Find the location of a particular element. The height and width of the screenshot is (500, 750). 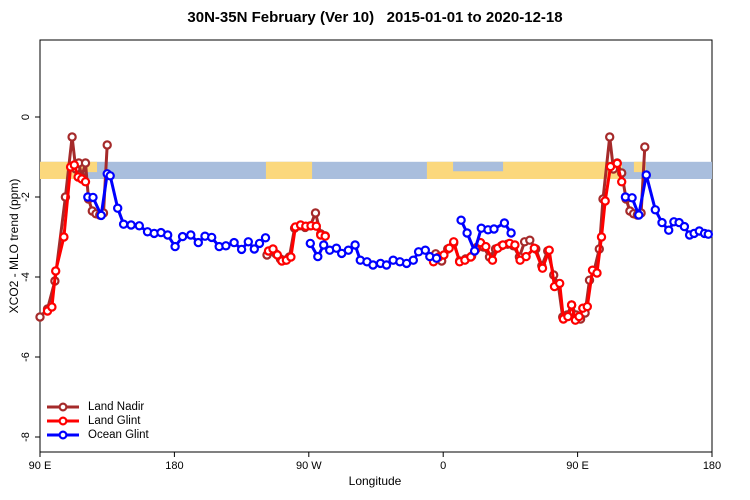

x-axis-label: Longitude is located at coordinates (375, 481).